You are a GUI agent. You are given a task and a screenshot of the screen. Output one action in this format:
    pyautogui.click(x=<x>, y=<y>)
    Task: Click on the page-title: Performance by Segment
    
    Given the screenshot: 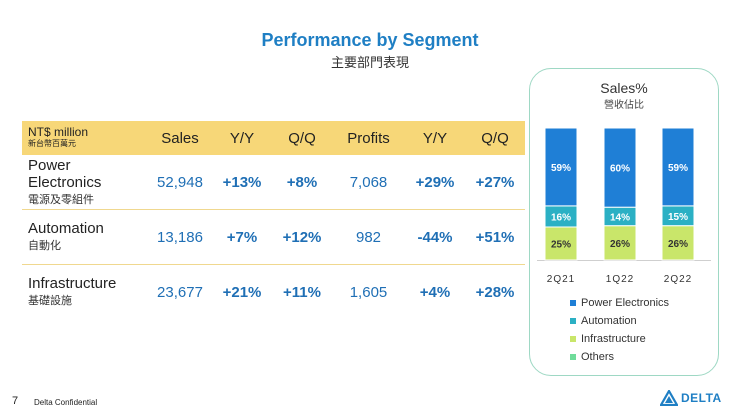 What is the action you would take?
    pyautogui.click(x=370, y=40)
    